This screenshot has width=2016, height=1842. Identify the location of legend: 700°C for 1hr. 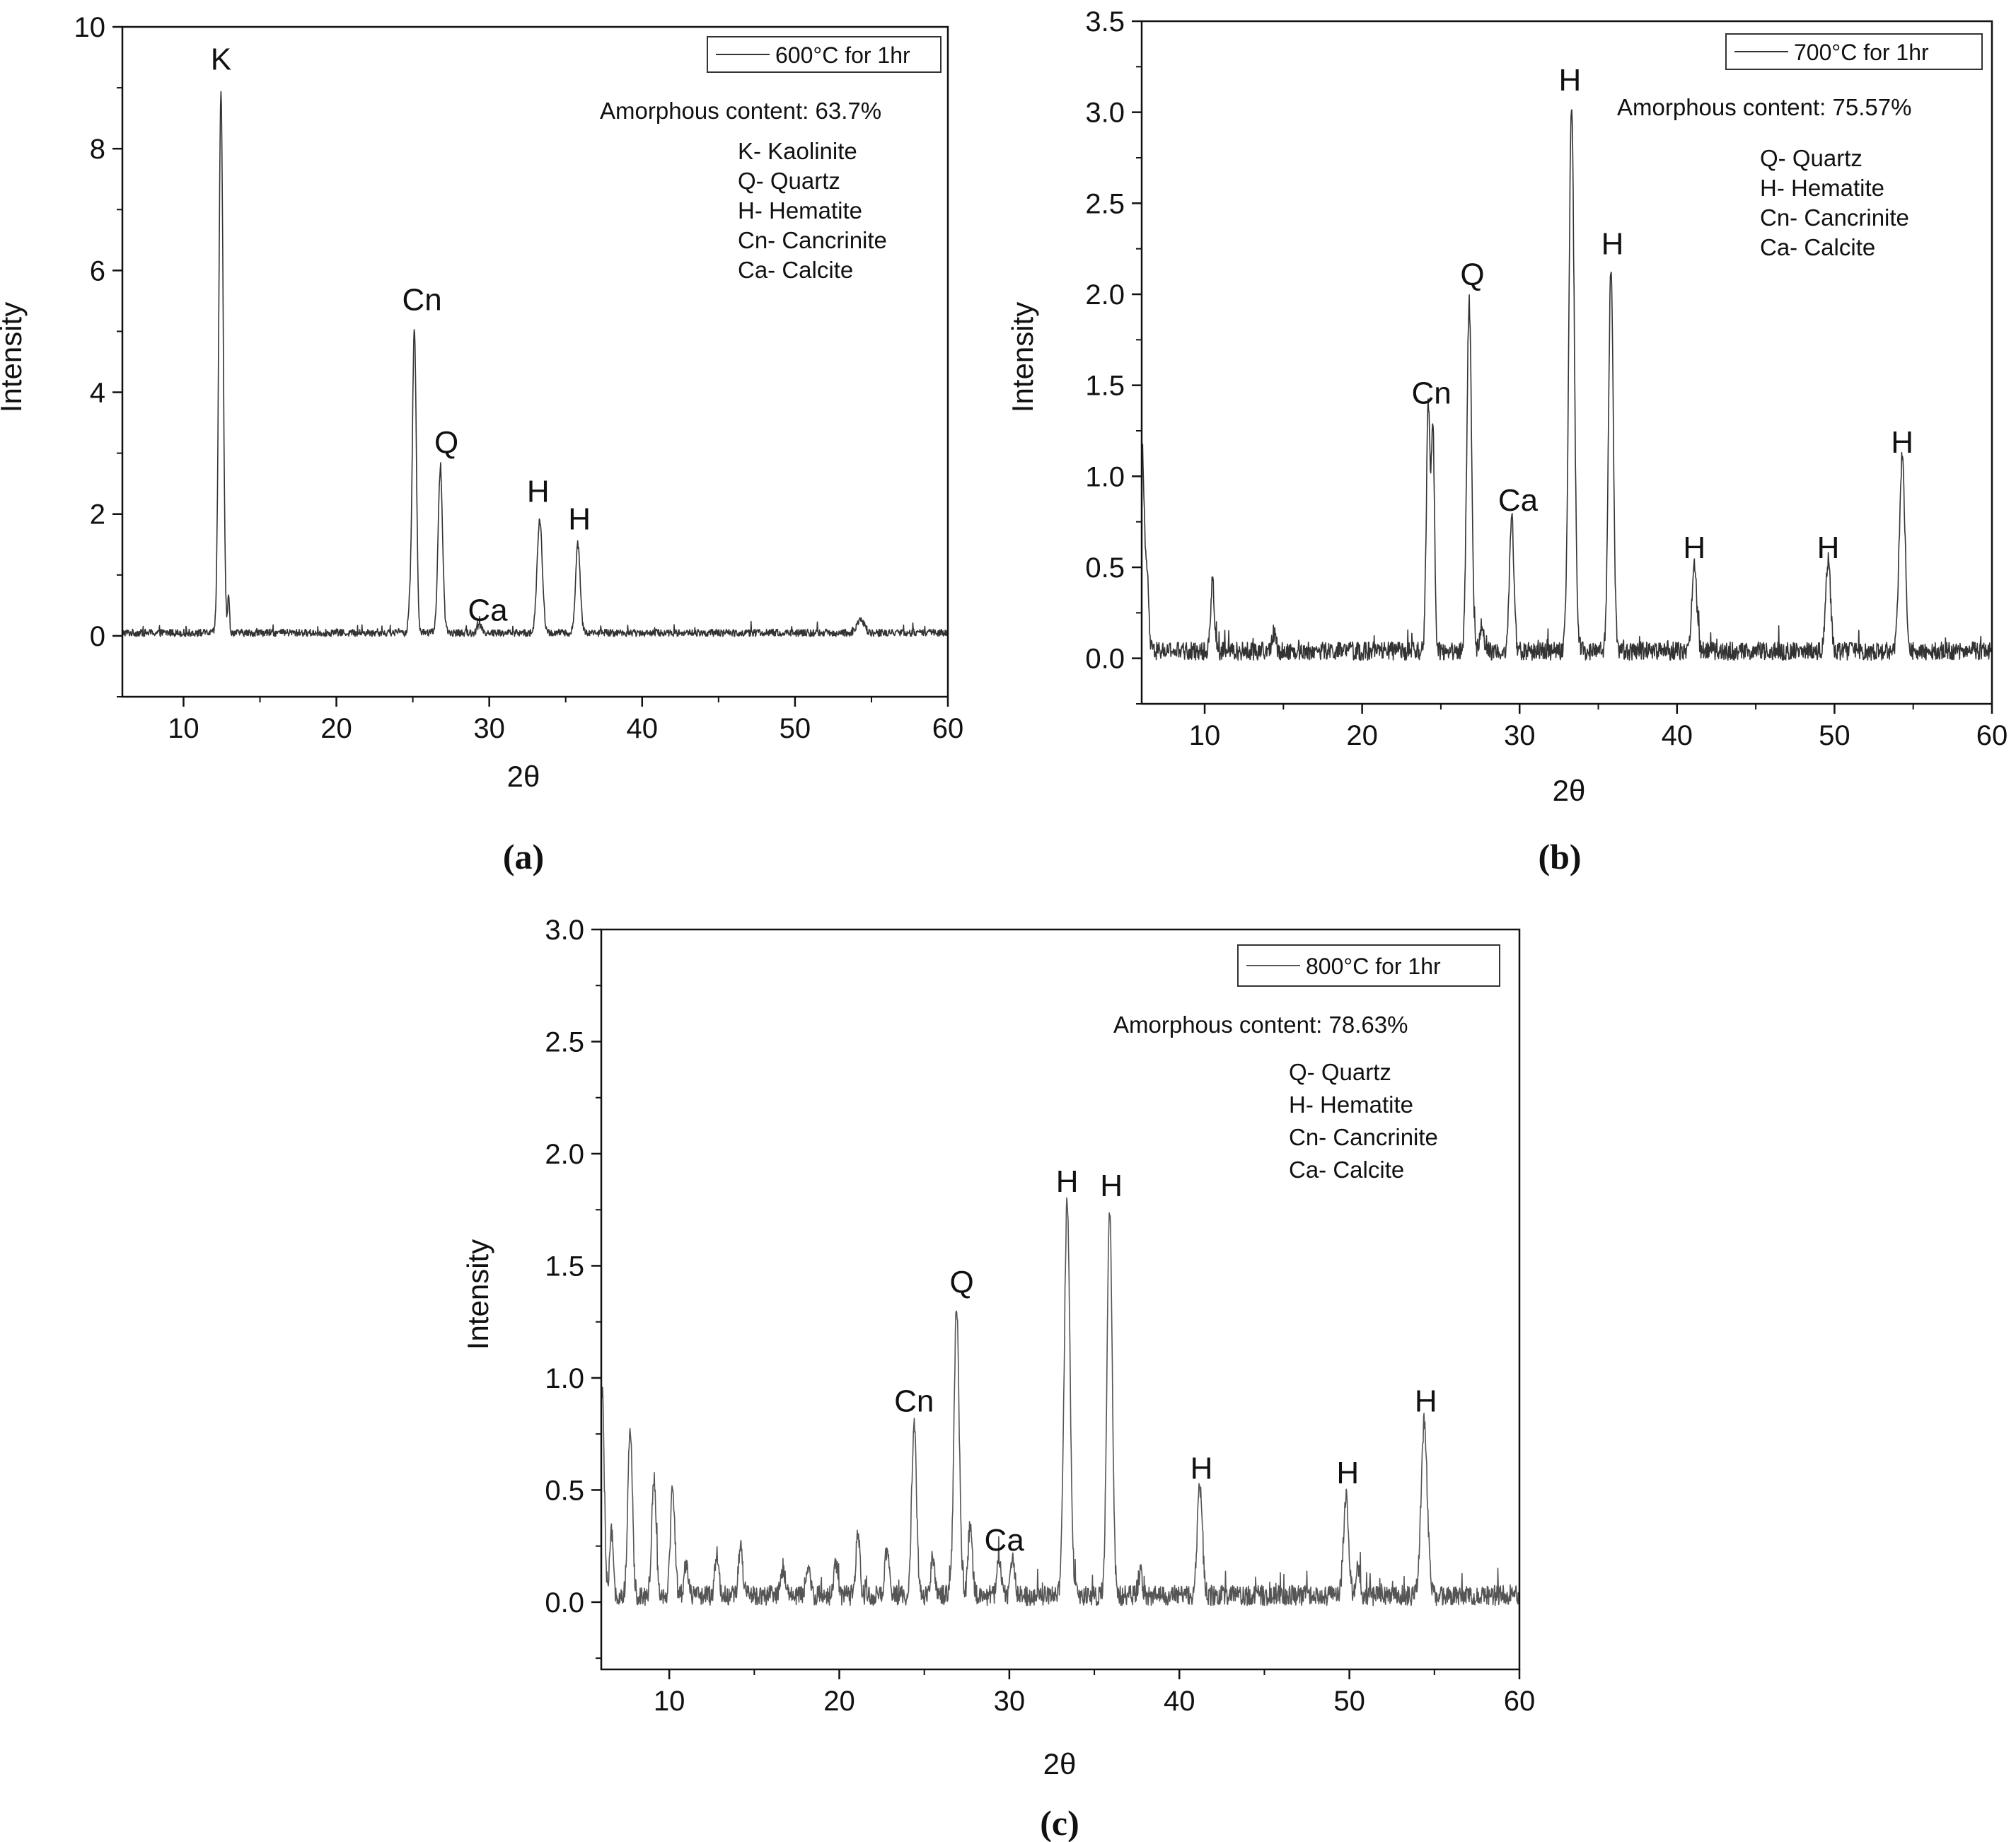
(1854, 51).